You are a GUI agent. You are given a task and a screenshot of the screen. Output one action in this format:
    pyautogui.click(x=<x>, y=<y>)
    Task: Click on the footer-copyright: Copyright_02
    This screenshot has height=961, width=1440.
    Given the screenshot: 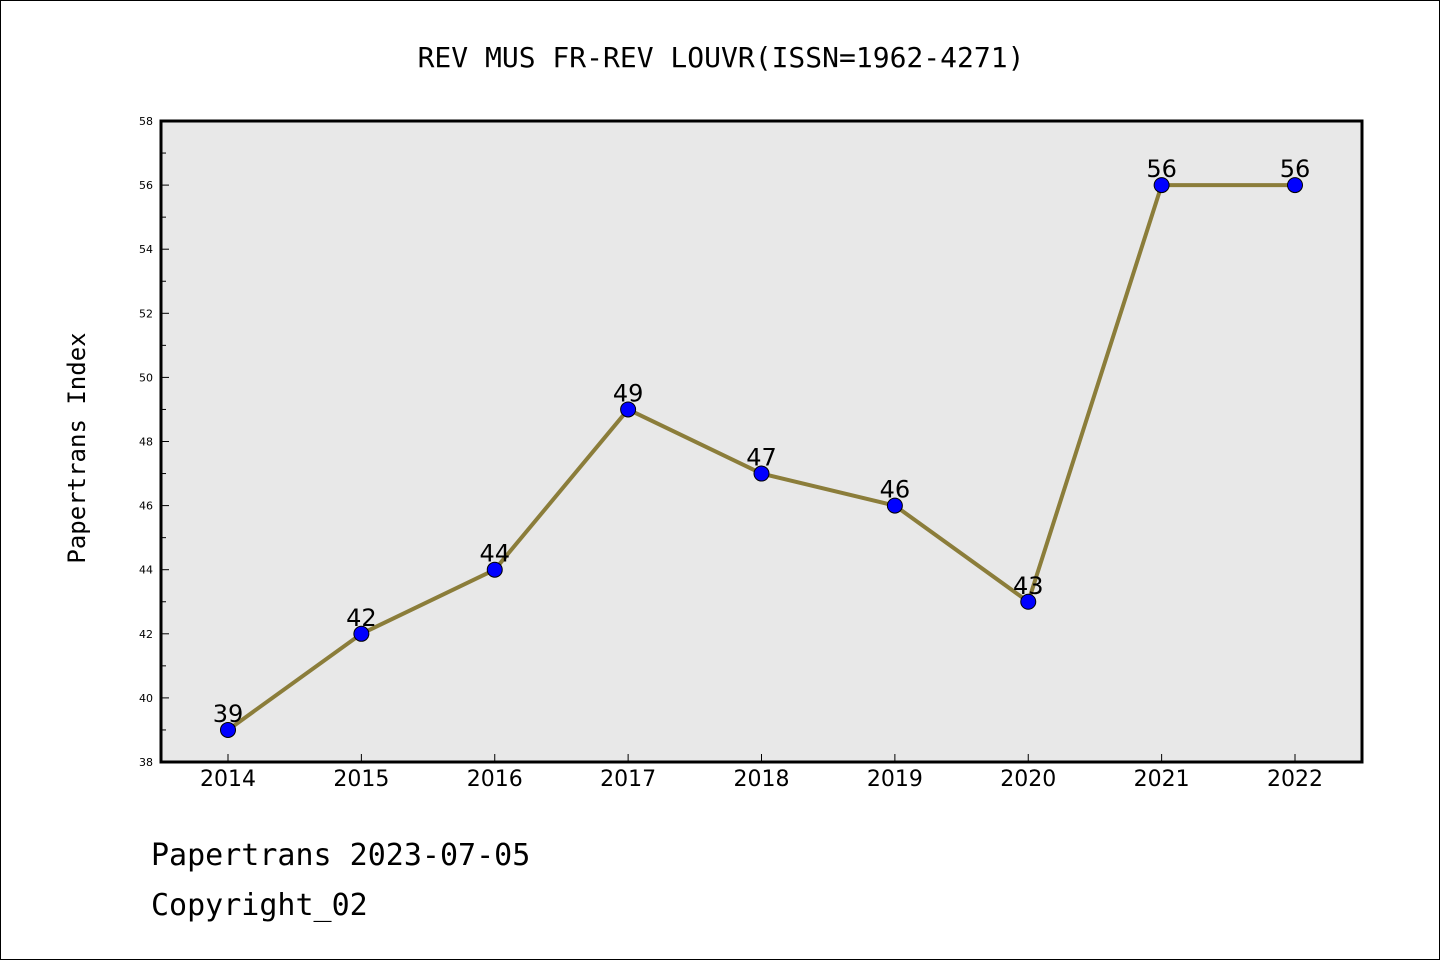 What is the action you would take?
    pyautogui.click(x=259, y=905)
    